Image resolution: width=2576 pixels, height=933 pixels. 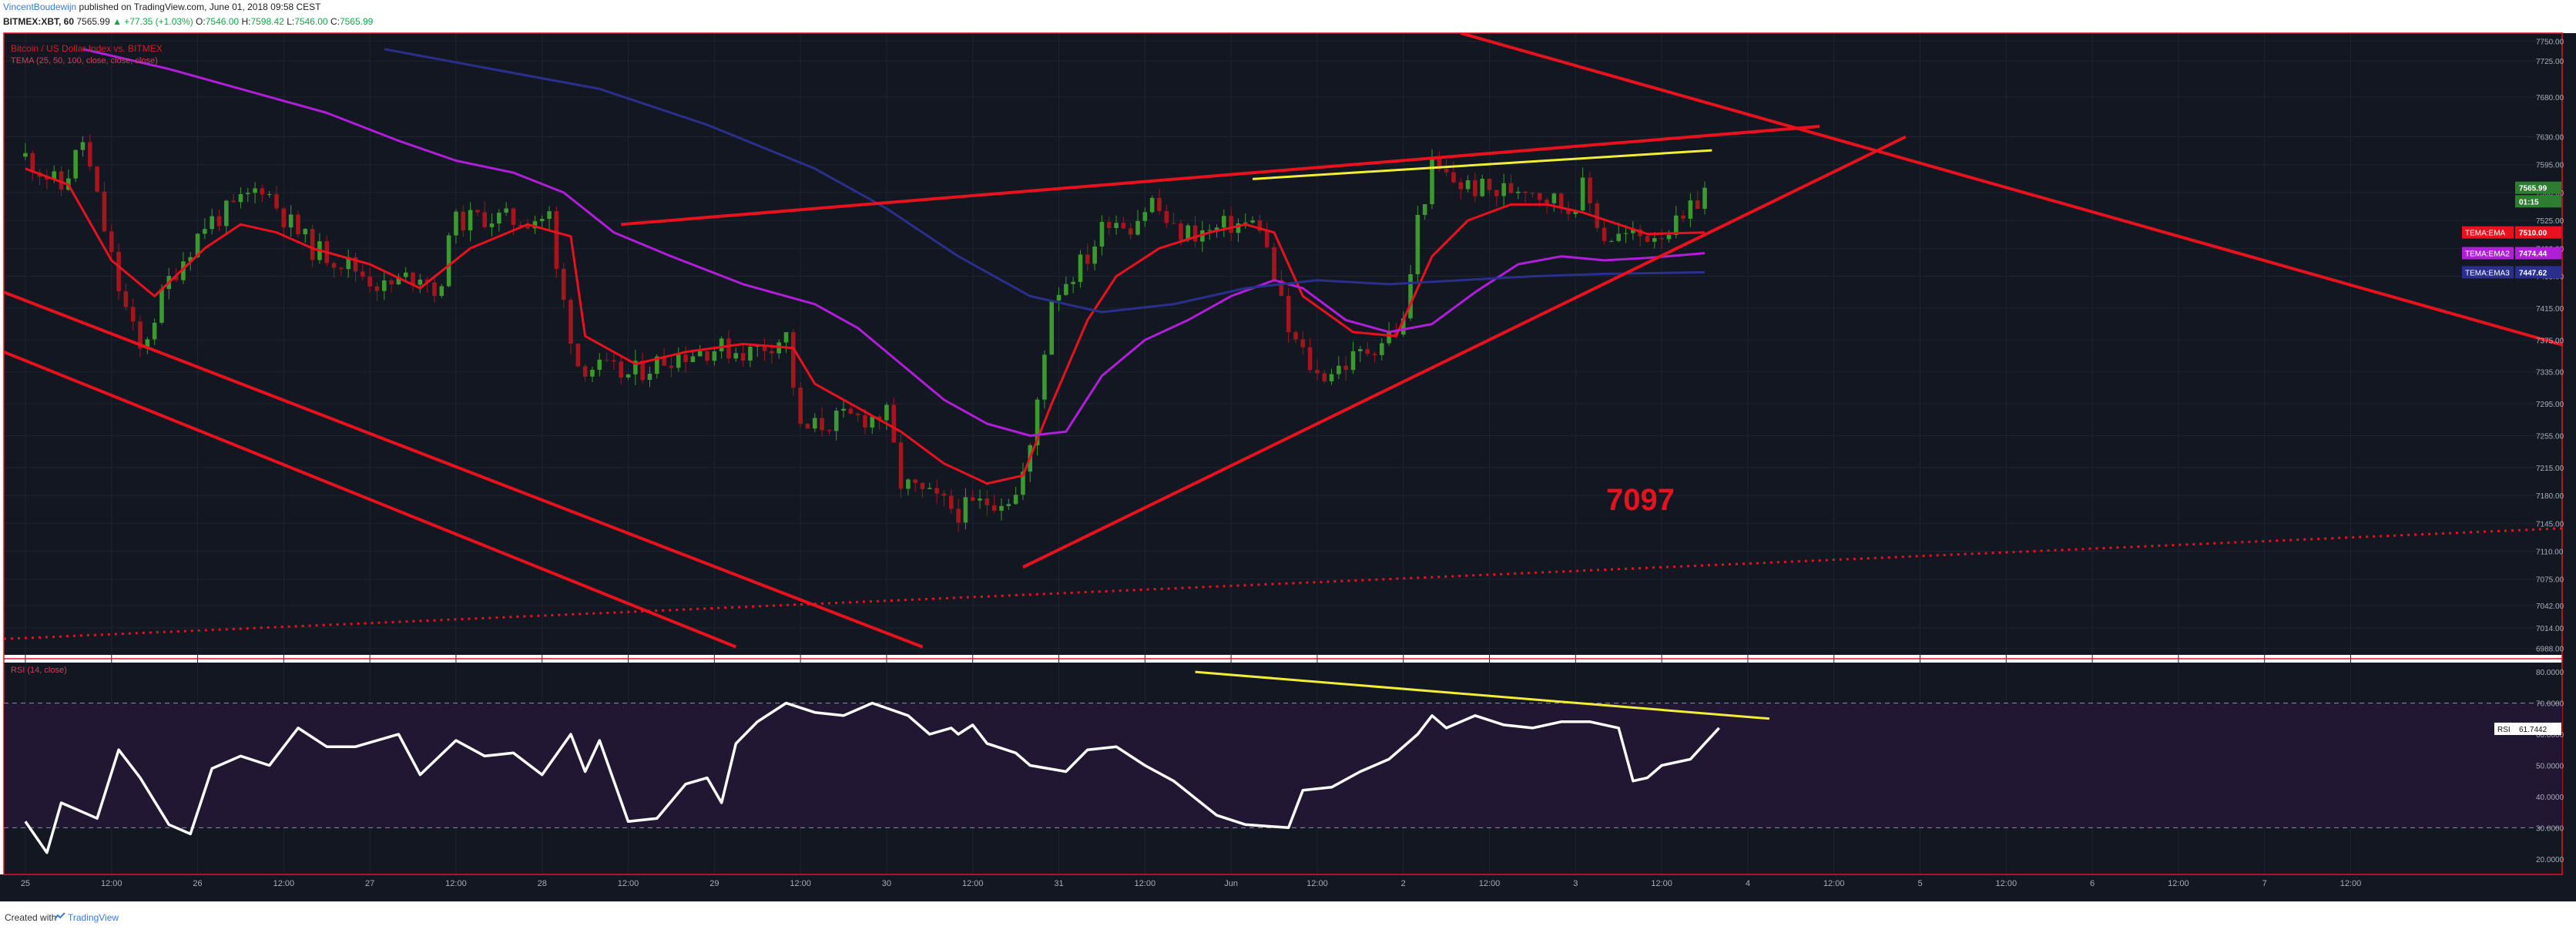 I want to click on price-tag-bg, so click(x=2538, y=232).